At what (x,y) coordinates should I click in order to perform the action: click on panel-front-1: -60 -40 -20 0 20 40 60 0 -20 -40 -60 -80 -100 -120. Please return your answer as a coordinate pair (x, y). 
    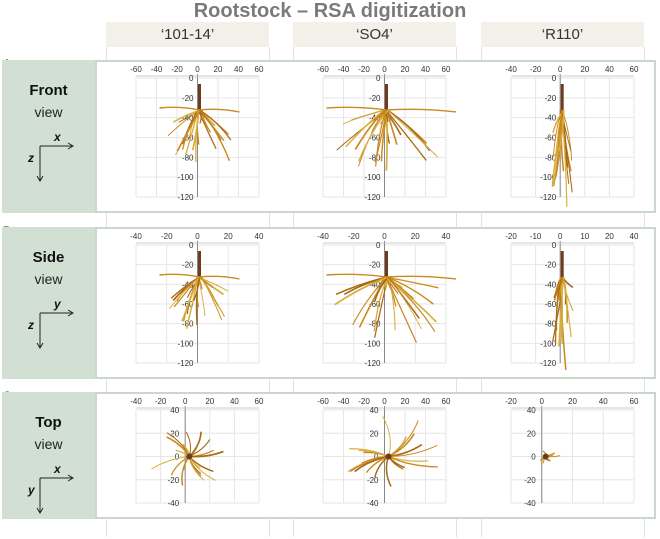
    Looking at the image, I should click on (375, 139).